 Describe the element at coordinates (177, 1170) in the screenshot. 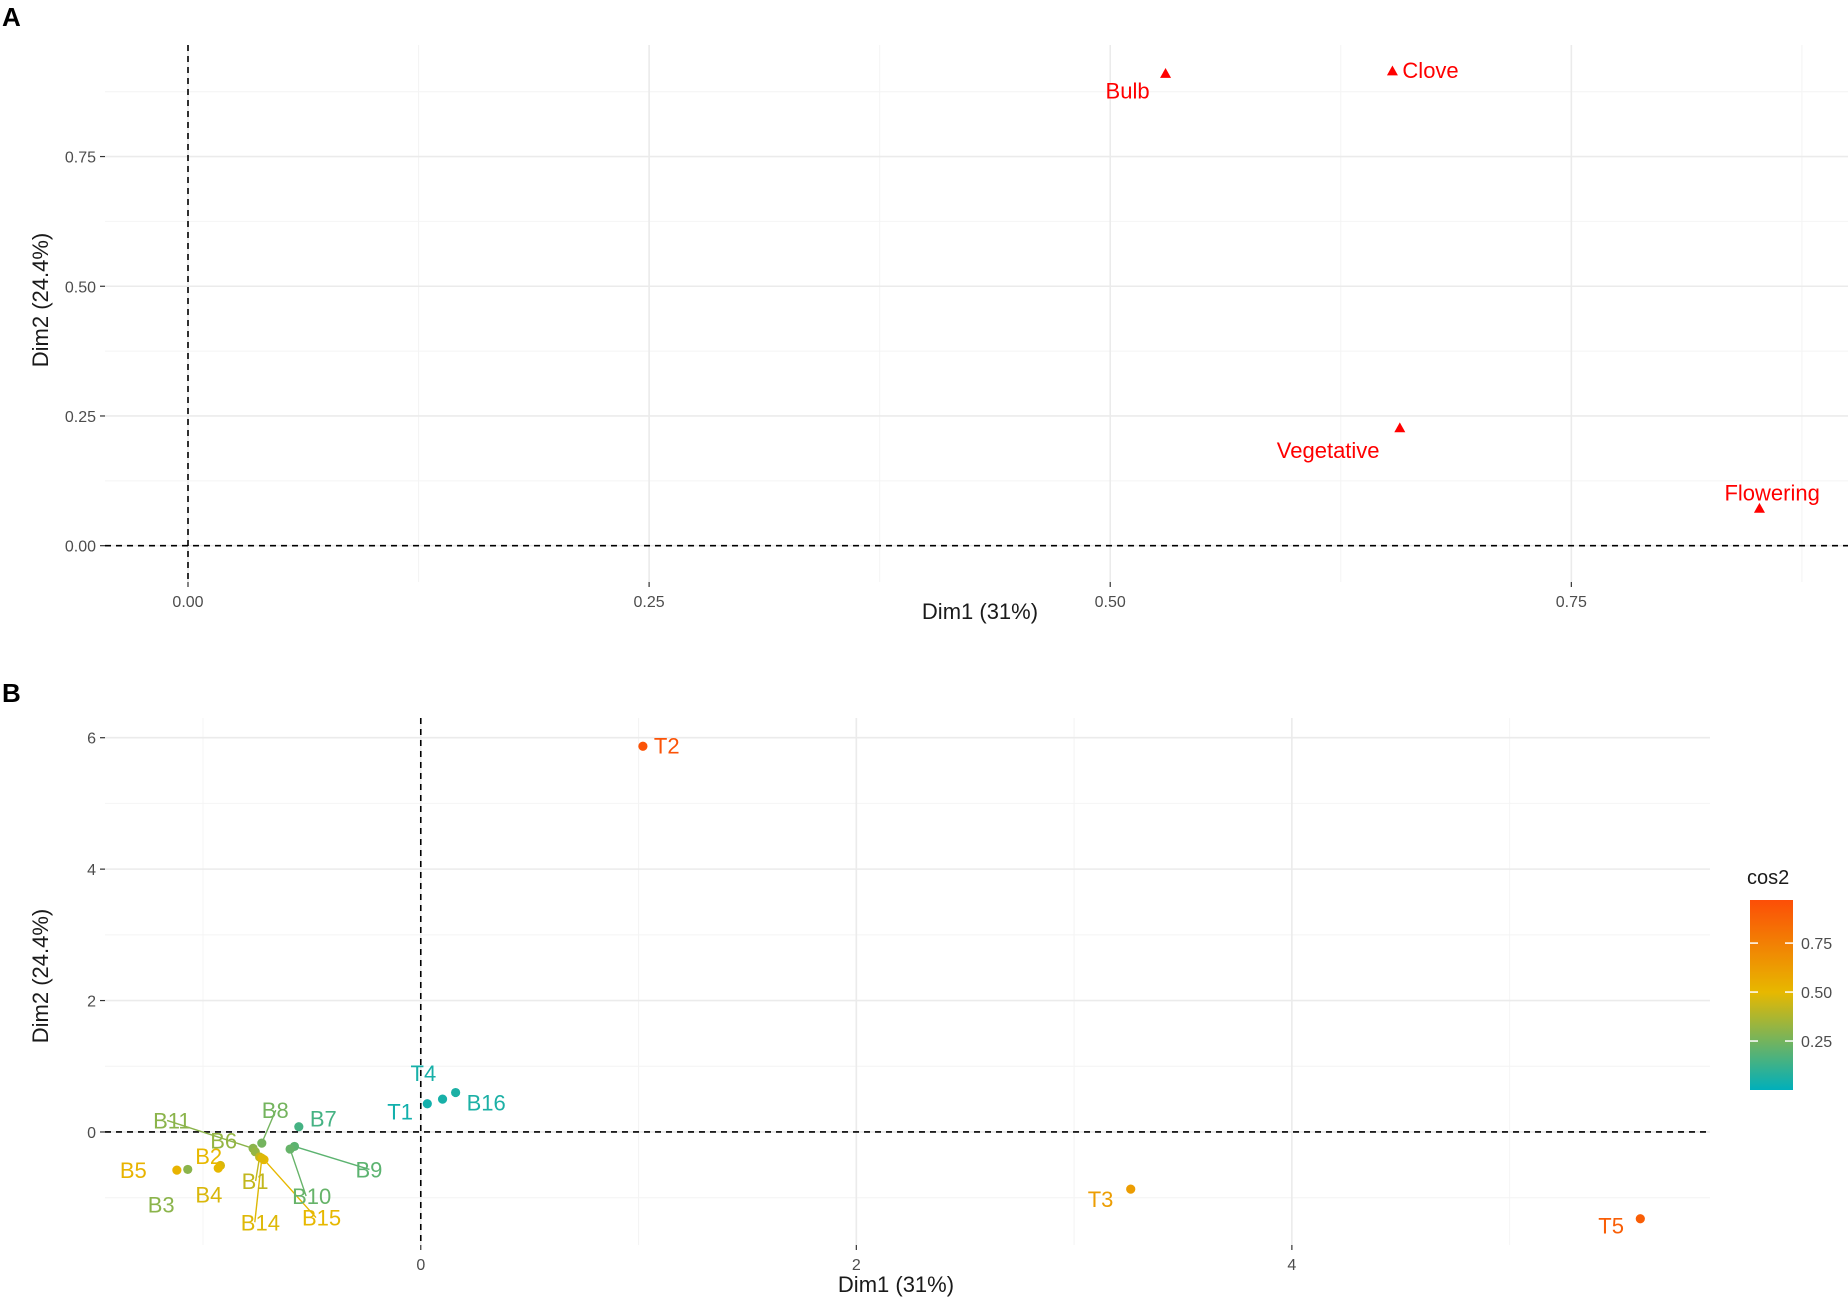

I see `panel-b-point-b5` at that location.